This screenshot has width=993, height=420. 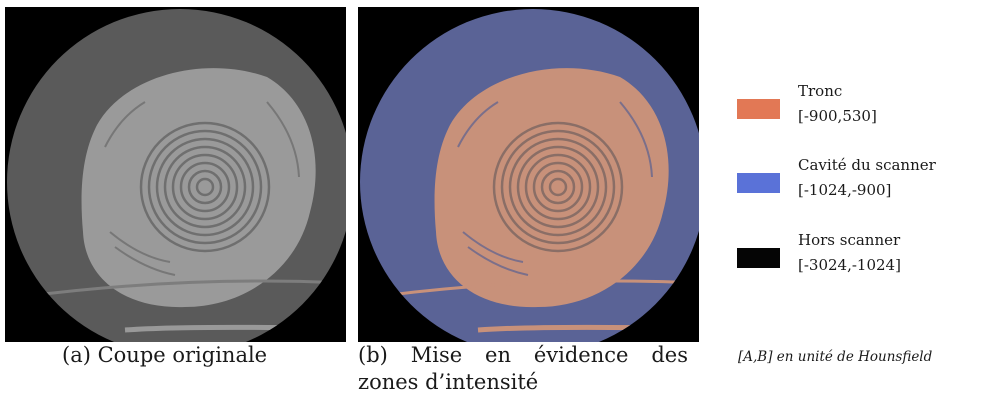 What do you see at coordinates (849, 240) in the screenshot?
I see `legend-label-hors-scanner: Hors scanner` at bounding box center [849, 240].